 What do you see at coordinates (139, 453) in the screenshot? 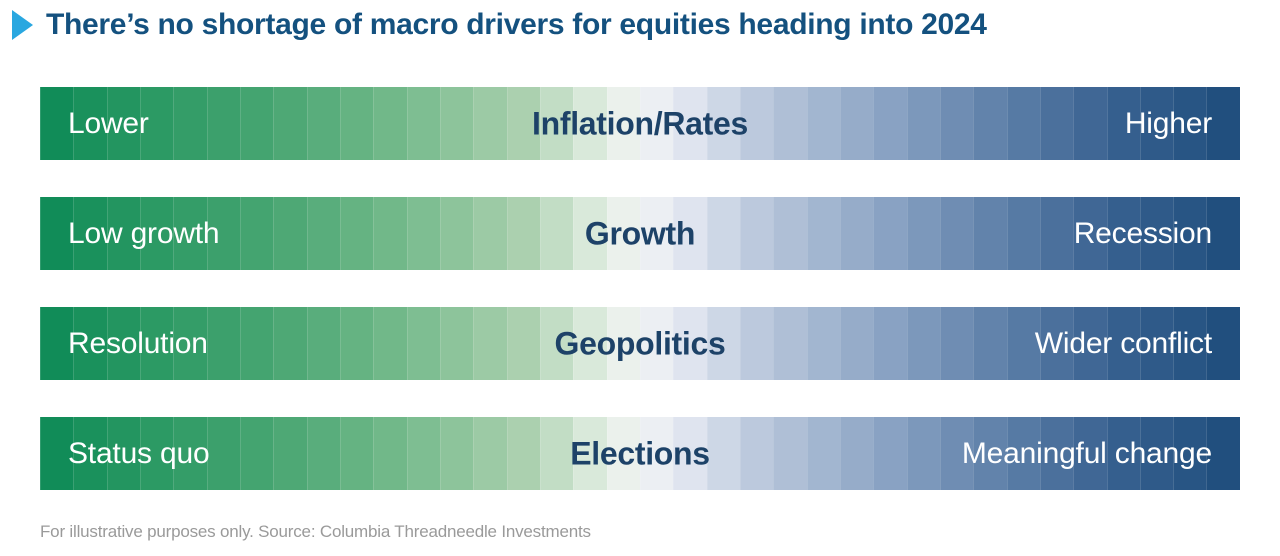
I see `bar-left-label: Status quo` at bounding box center [139, 453].